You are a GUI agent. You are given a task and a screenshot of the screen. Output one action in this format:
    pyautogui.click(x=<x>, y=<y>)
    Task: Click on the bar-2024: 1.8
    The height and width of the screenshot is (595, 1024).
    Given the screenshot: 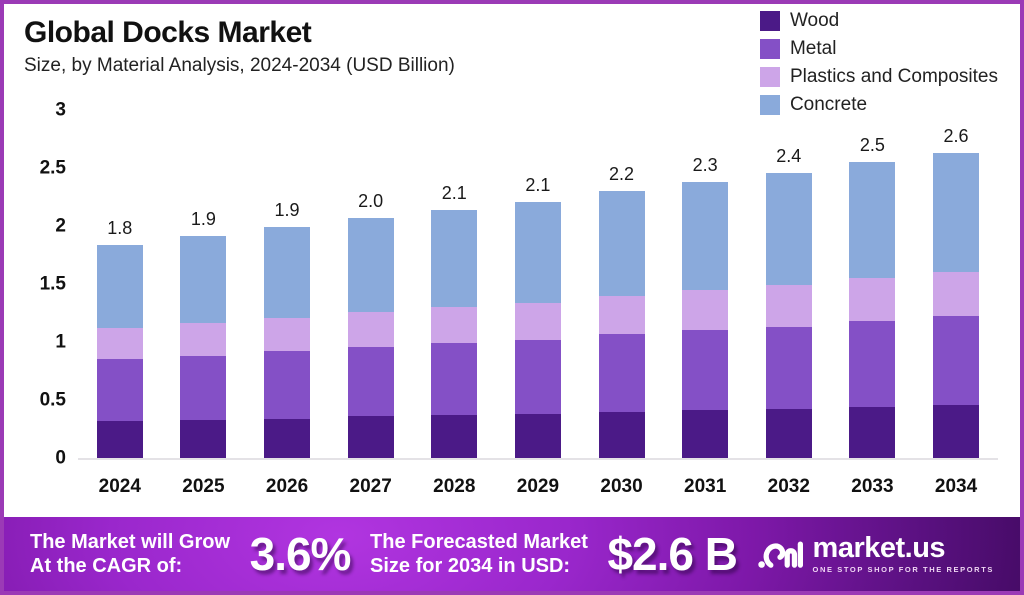 What is the action you would take?
    pyautogui.click(x=119, y=284)
    